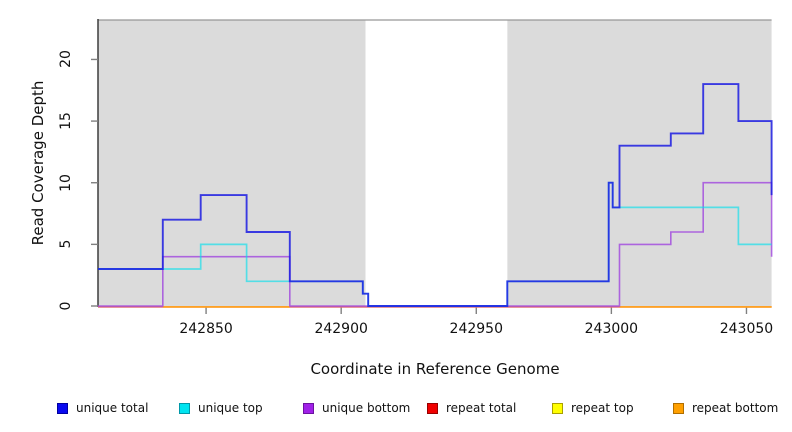 This screenshot has width=792, height=432. Describe the element at coordinates (66, 182) in the screenshot. I see `y-tick-label: 10` at that location.